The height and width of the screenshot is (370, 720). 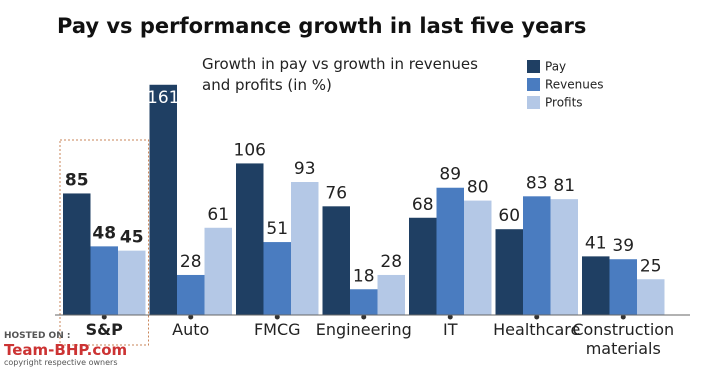 I want to click on value-label: 25, so click(x=651, y=266).